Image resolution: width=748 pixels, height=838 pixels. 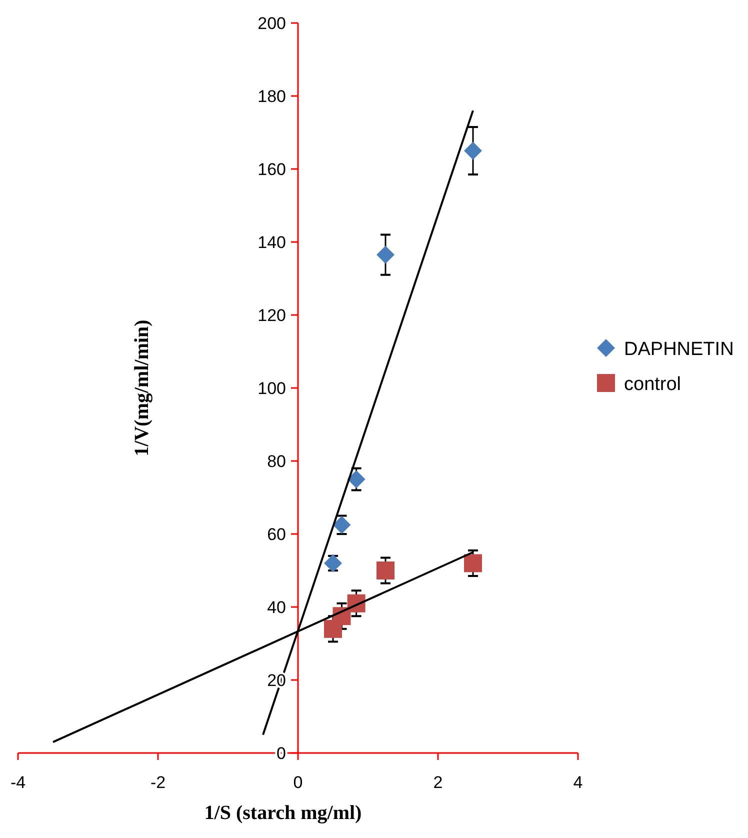 I want to click on x-tick-label: 2, so click(x=438, y=782).